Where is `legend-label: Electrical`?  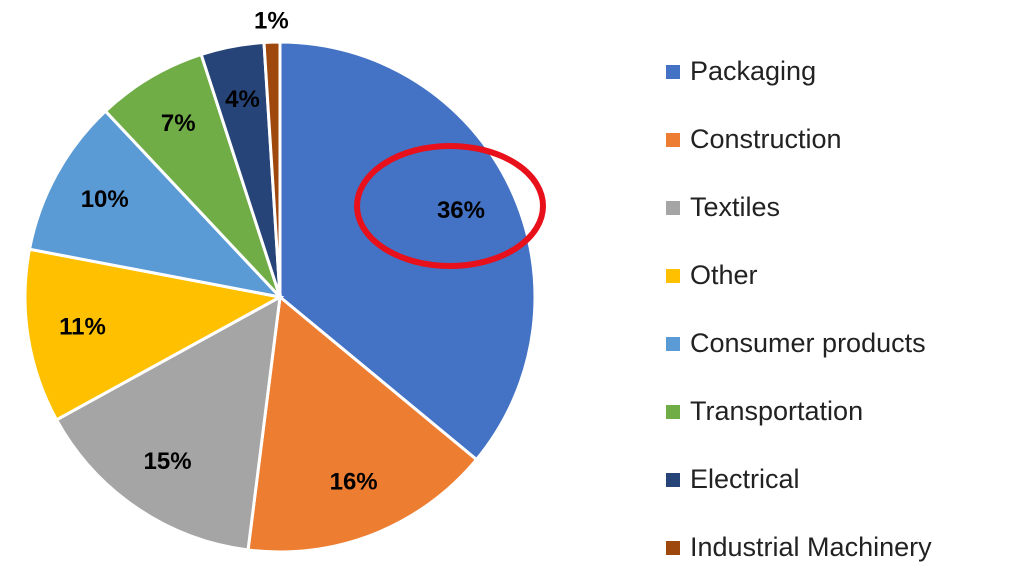
legend-label: Electrical is located at coordinates (745, 479).